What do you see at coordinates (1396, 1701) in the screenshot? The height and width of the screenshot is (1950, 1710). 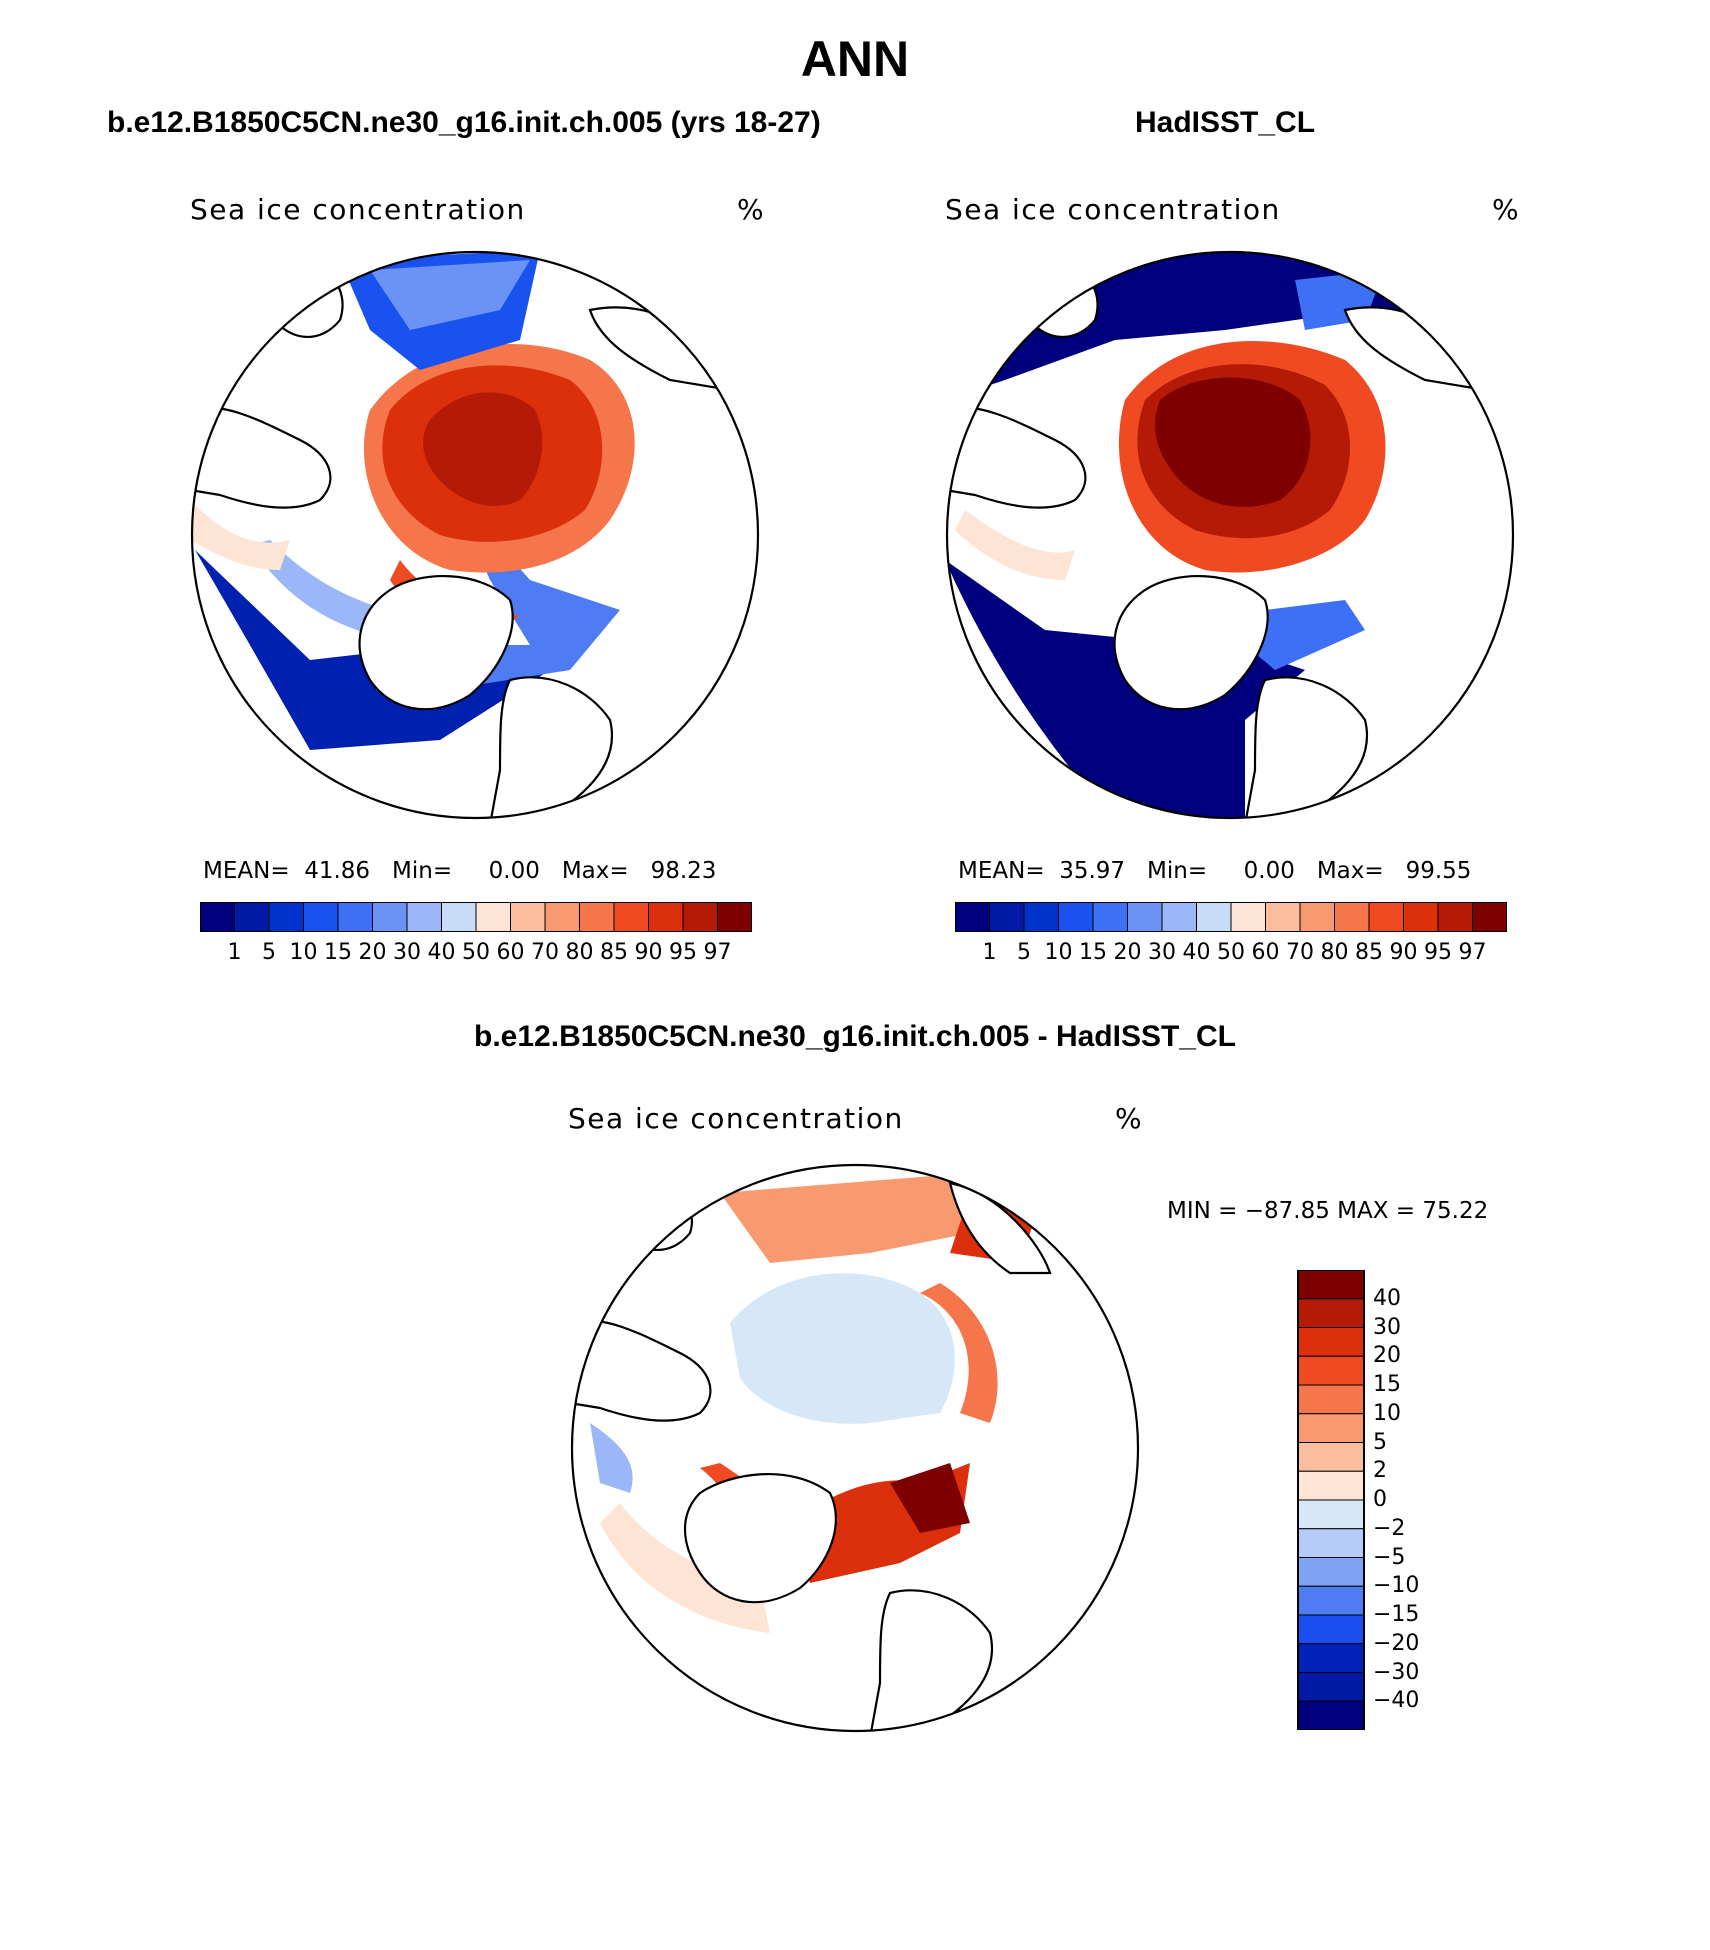 I see `colorbar-tick-label: −40` at bounding box center [1396, 1701].